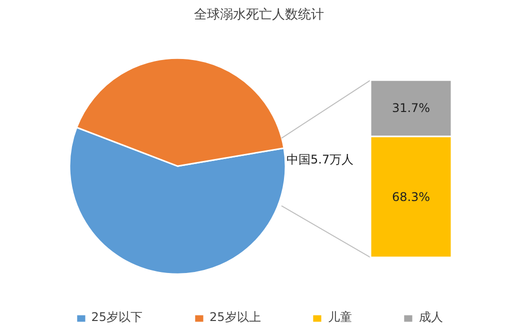  I want to click on legend-label: 25岁以下, so click(116, 317).